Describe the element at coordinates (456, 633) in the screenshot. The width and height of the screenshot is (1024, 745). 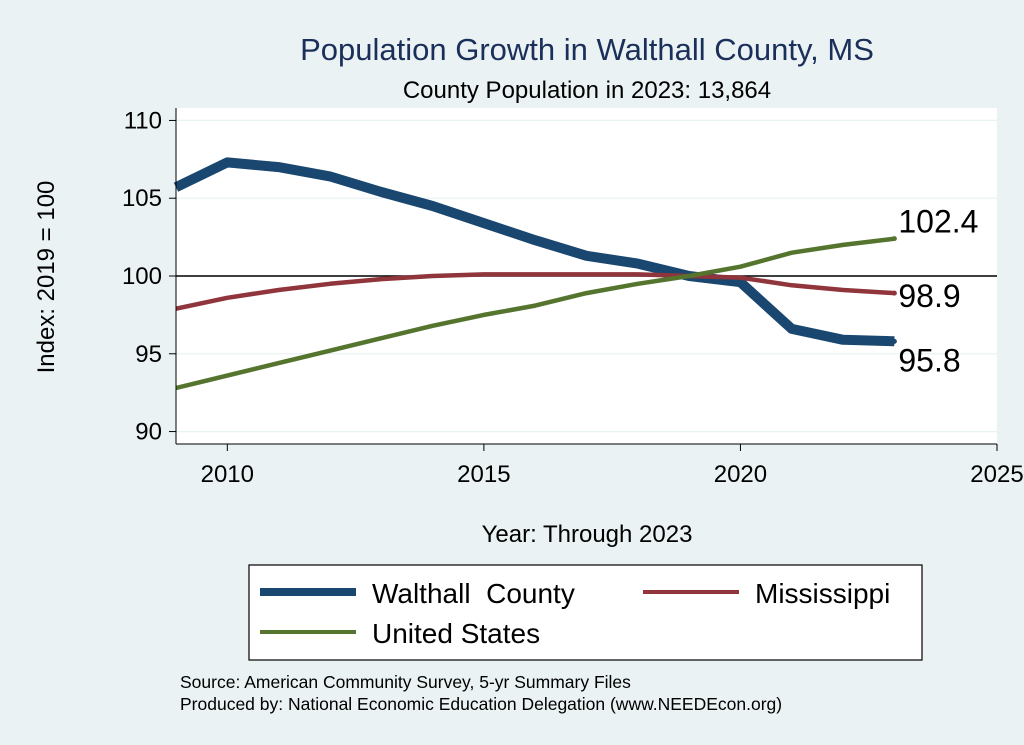
I see `legend-label-united-states: United States` at that location.